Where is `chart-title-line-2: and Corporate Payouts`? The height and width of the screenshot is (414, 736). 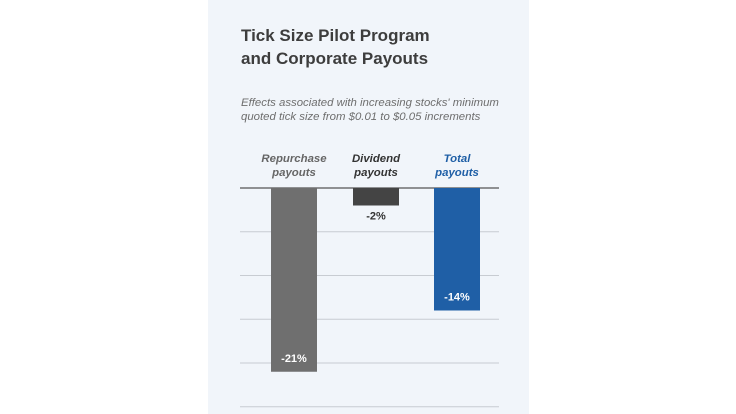
chart-title-line-2: and Corporate Payouts is located at coordinates (335, 58).